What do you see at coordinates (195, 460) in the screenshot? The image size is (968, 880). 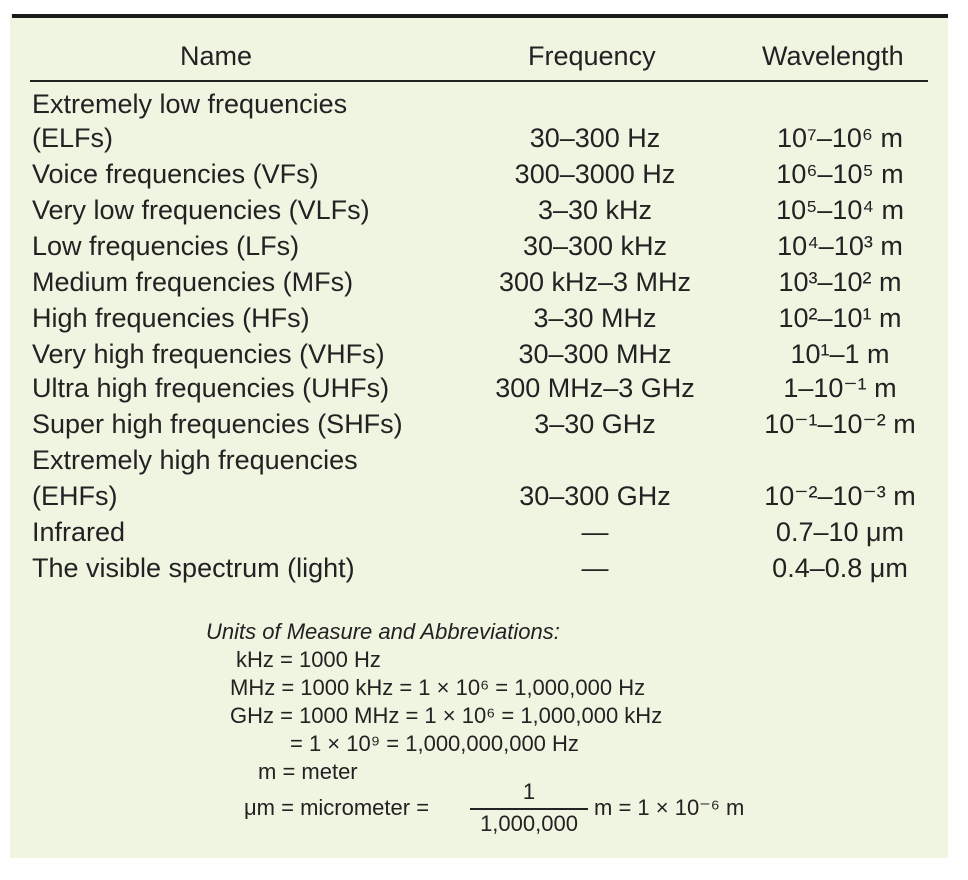 I see `row-name: Extremely high frequencies` at bounding box center [195, 460].